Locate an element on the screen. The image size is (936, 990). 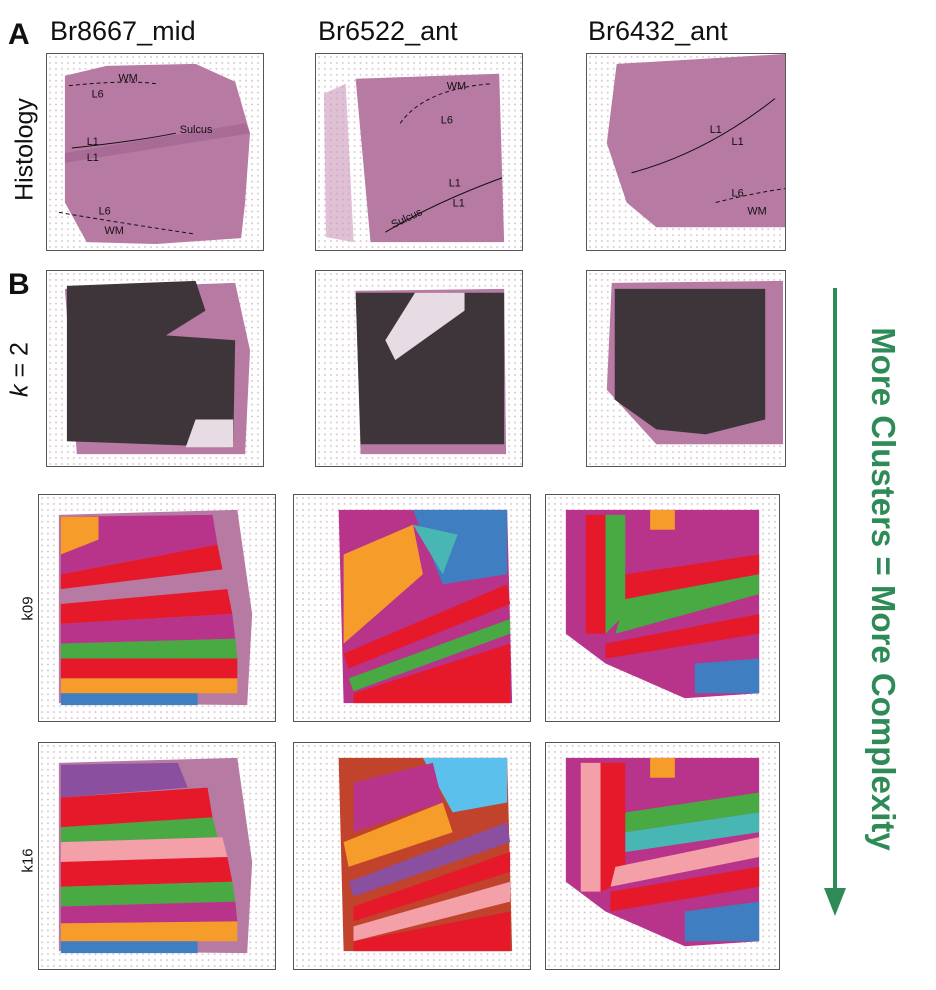
panel-label-b: B is located at coordinates (19, 284).